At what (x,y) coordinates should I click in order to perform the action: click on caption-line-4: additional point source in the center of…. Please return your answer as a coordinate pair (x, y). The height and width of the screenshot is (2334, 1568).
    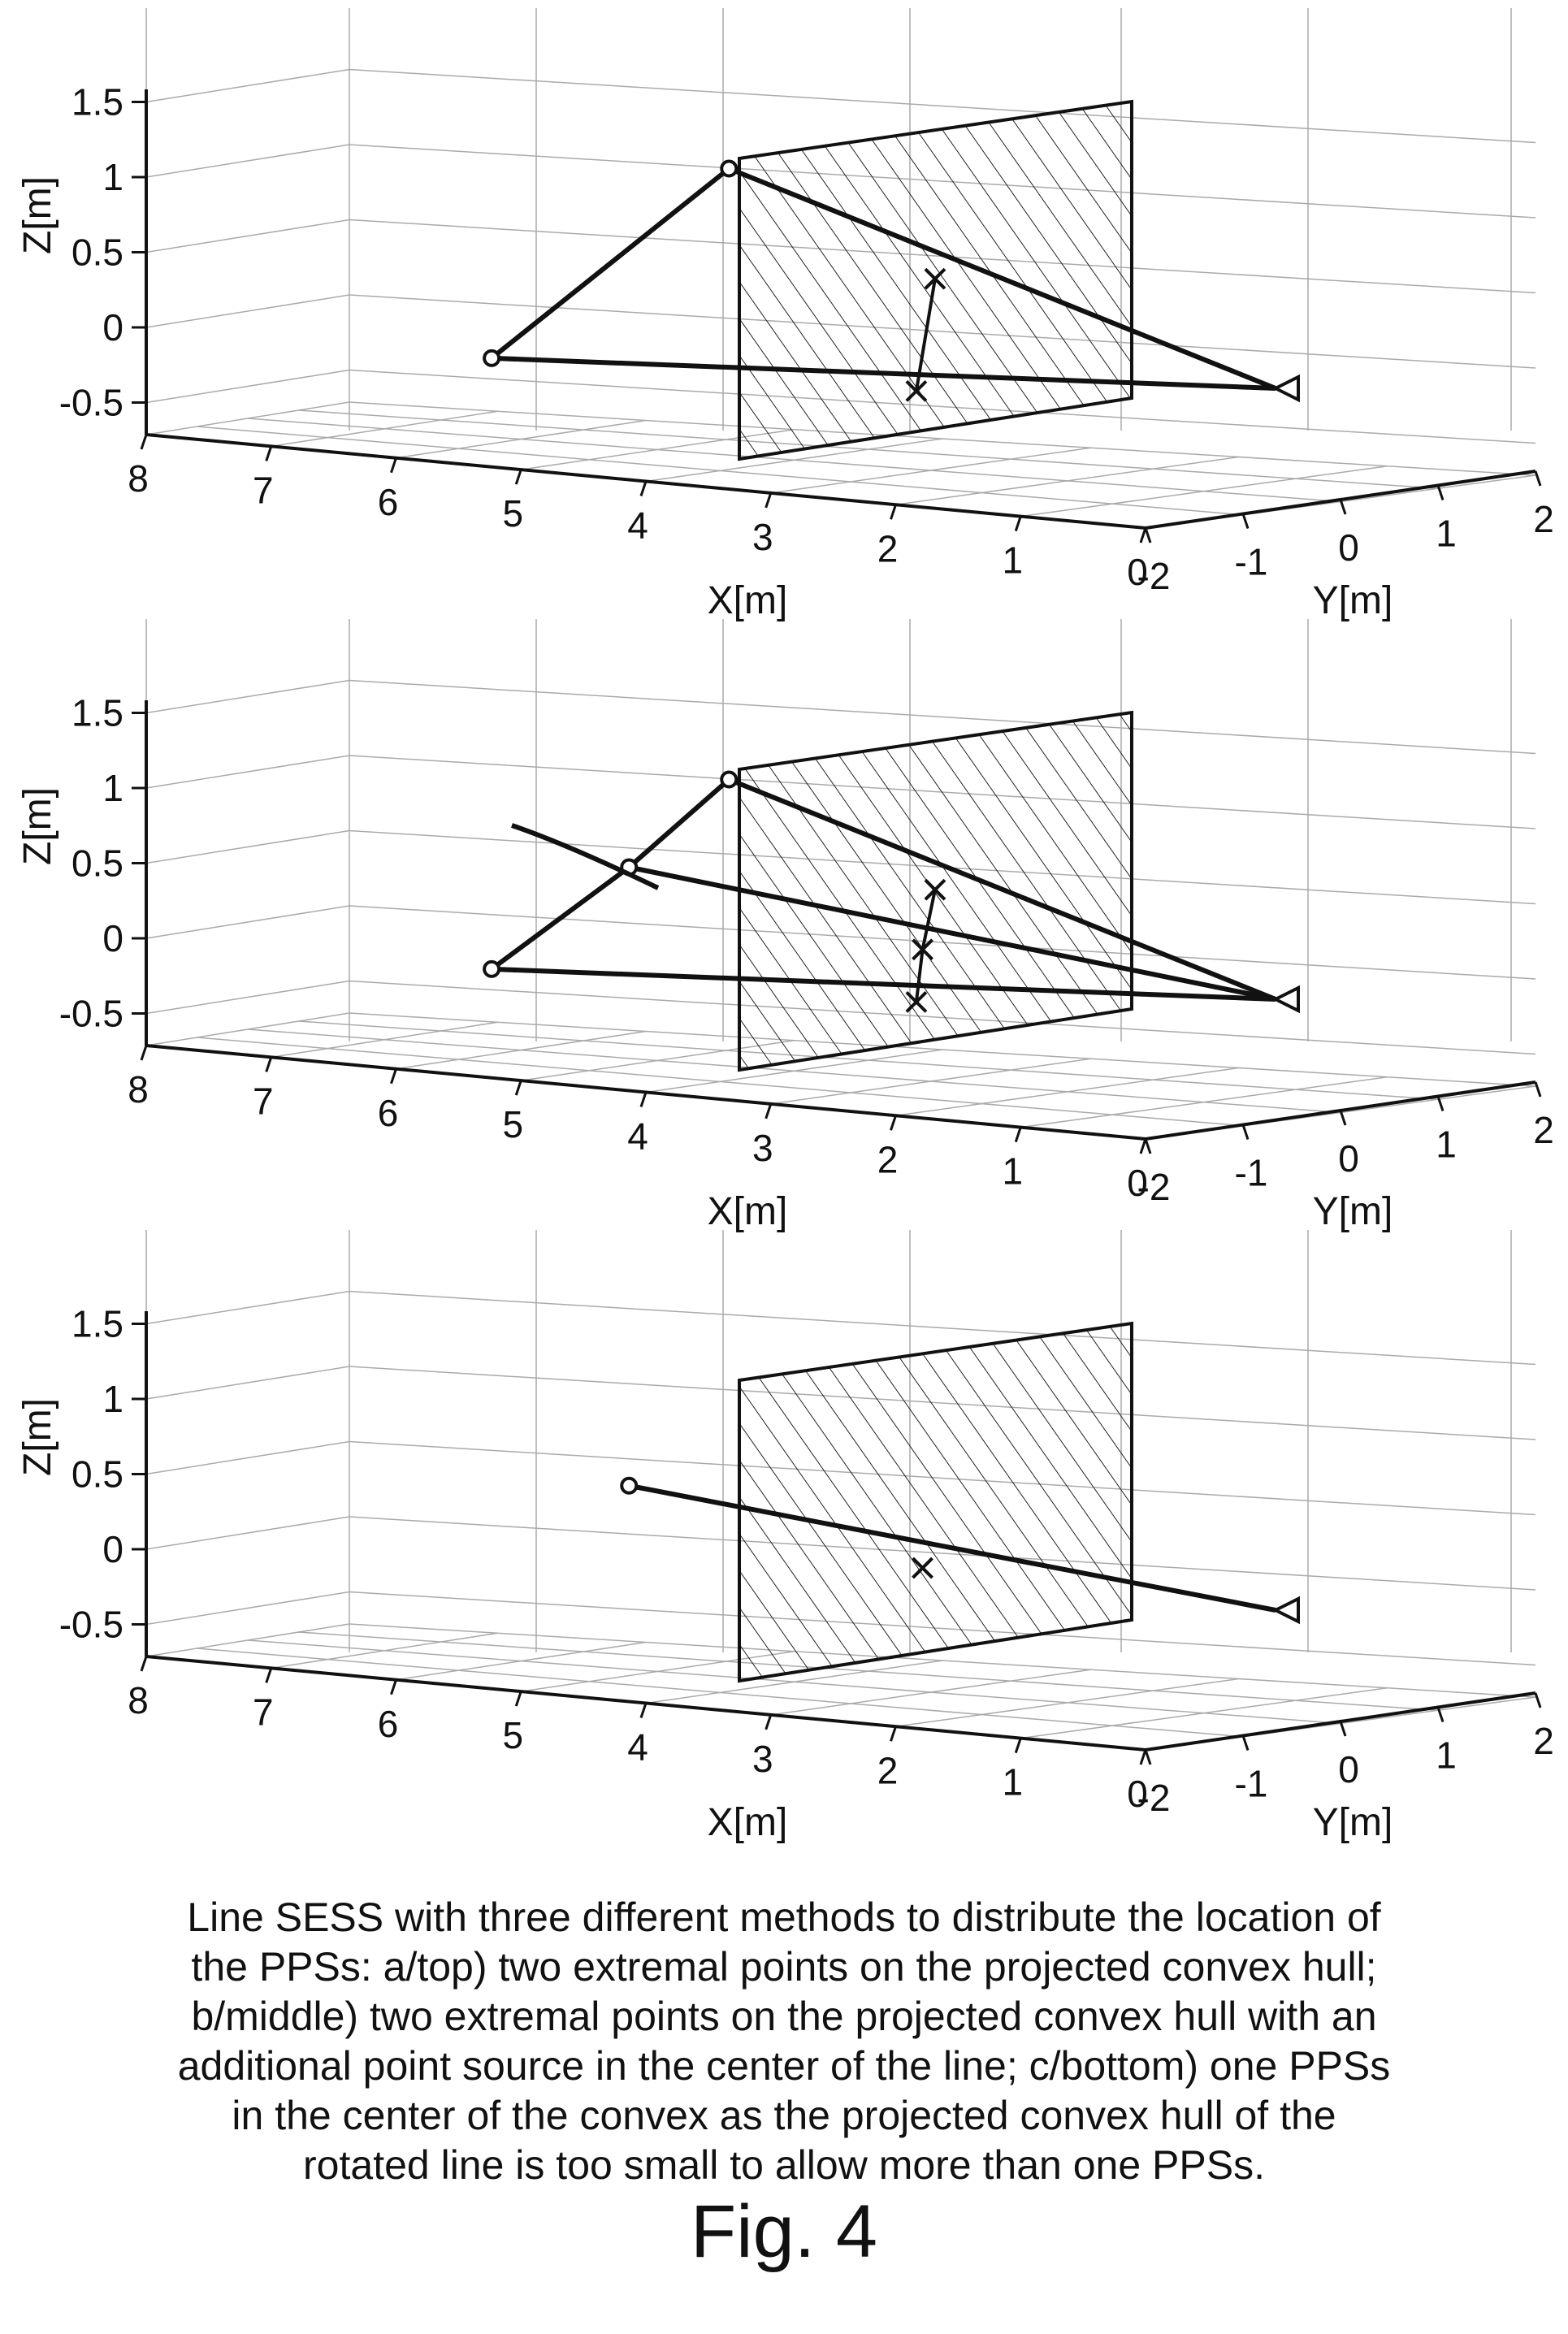
    Looking at the image, I should click on (784, 2066).